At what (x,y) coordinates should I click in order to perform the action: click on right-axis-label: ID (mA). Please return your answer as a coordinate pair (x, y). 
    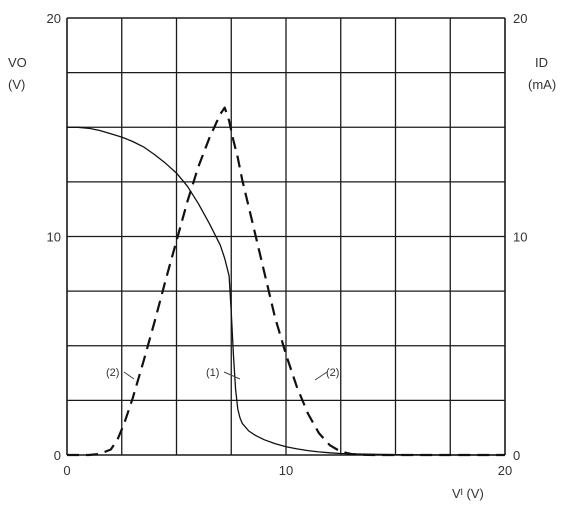
    Looking at the image, I should click on (542, 73).